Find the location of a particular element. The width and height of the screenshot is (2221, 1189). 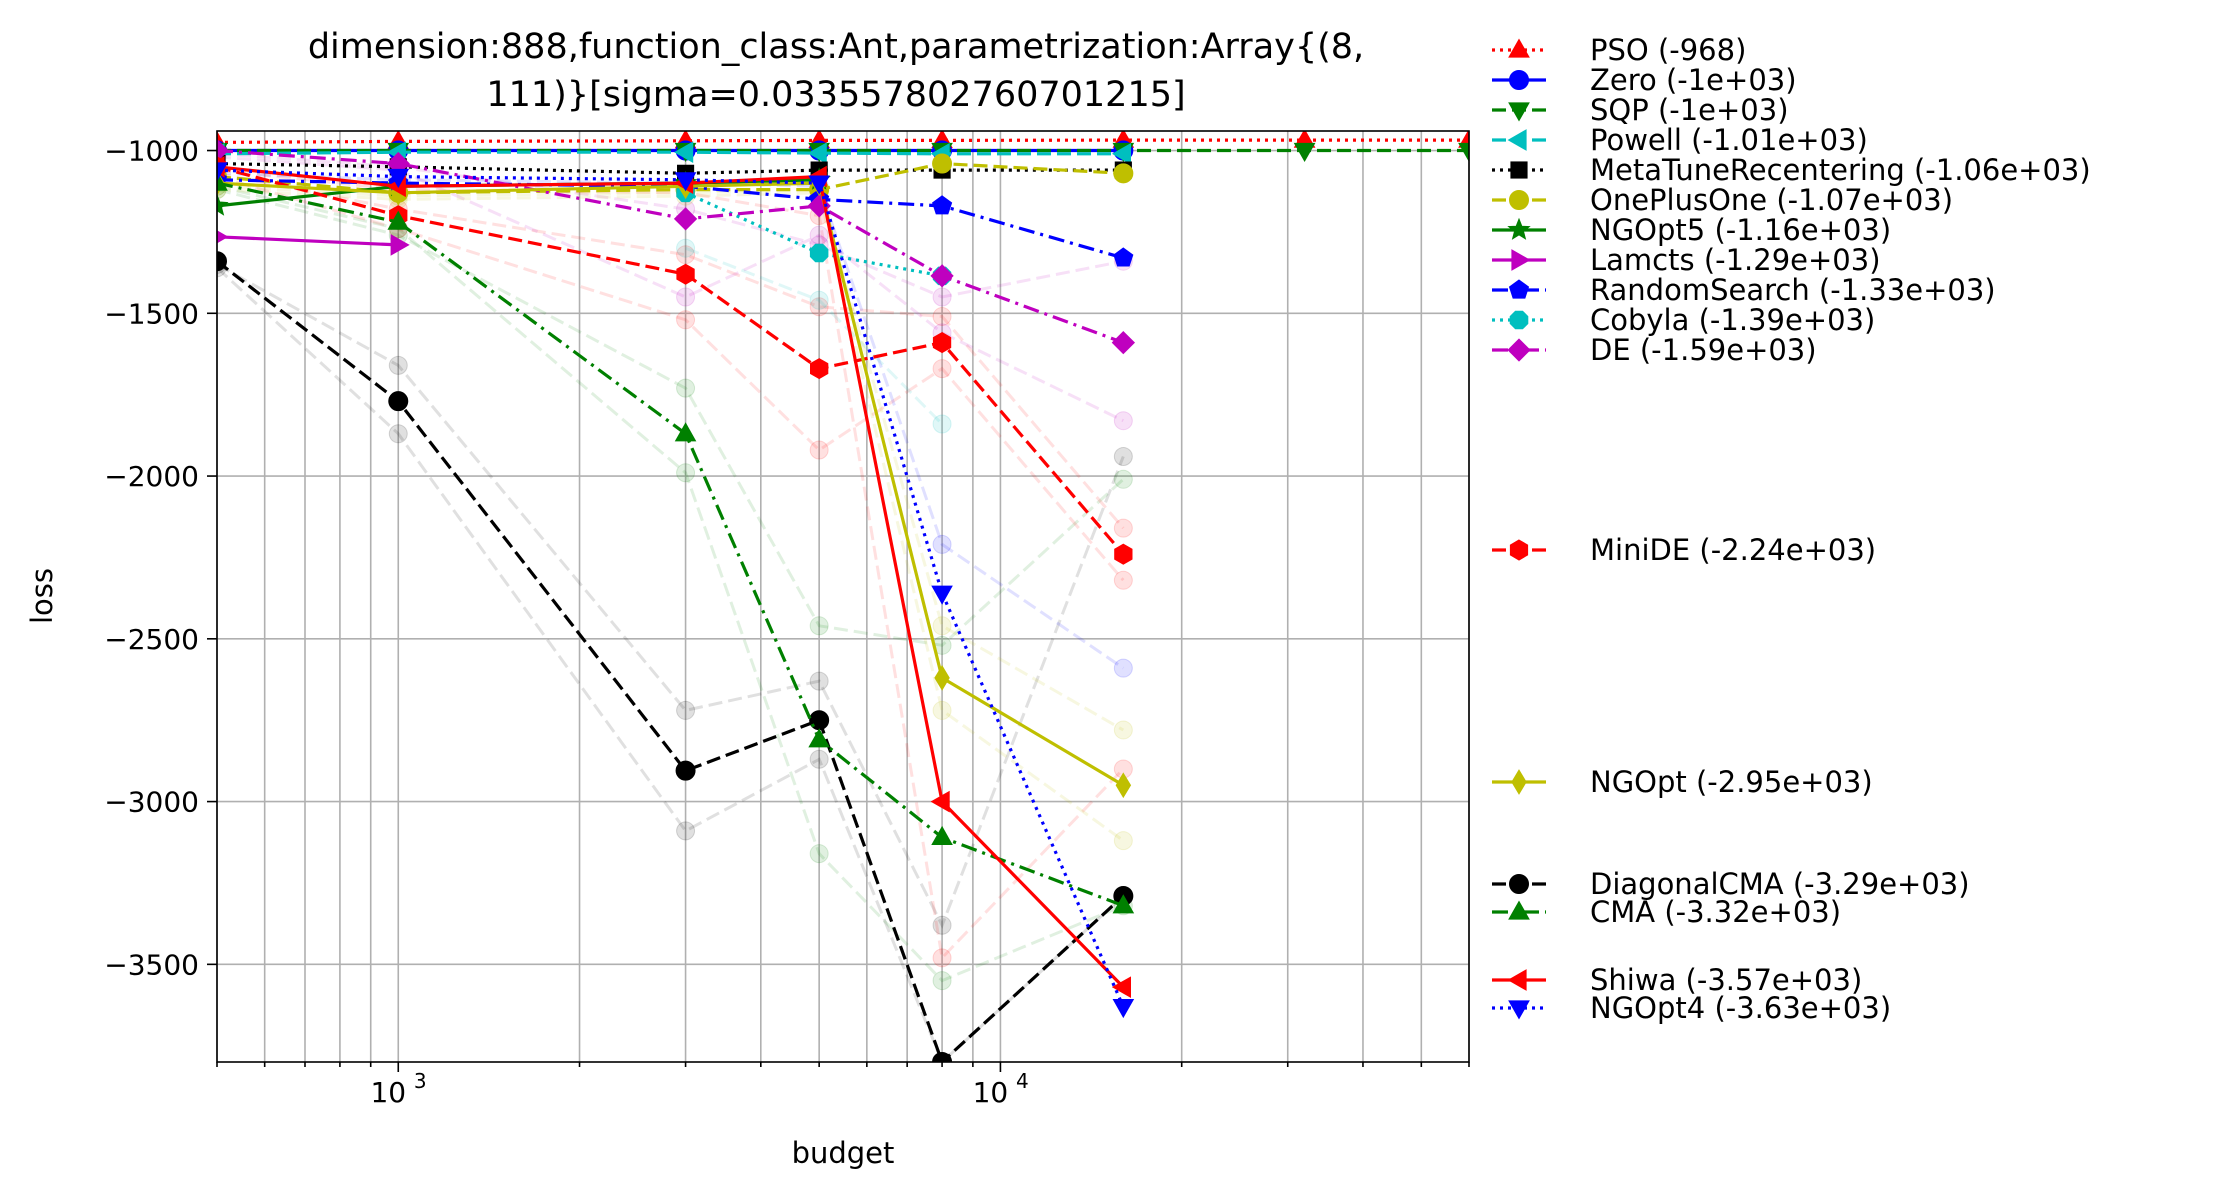

legend-label: NGOpt5 (-1.16e+03) is located at coordinates (1740, 230).